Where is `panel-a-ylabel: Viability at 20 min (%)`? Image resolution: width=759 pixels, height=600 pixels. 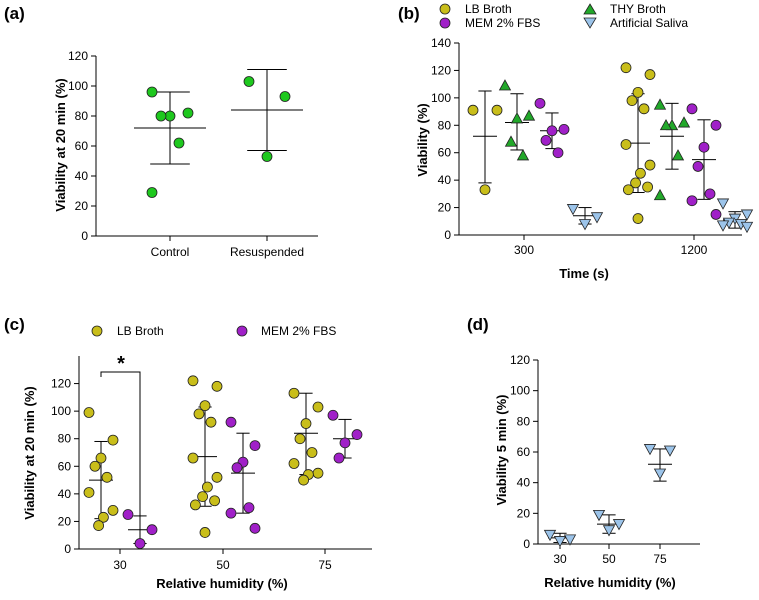 panel-a-ylabel: Viability at 20 min (%) is located at coordinates (60, 144).